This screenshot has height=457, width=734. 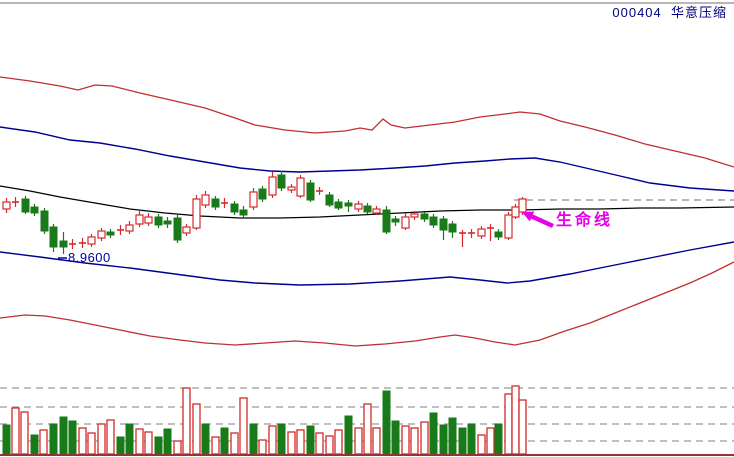 I want to click on price-label: 8.9600, so click(x=89, y=257).